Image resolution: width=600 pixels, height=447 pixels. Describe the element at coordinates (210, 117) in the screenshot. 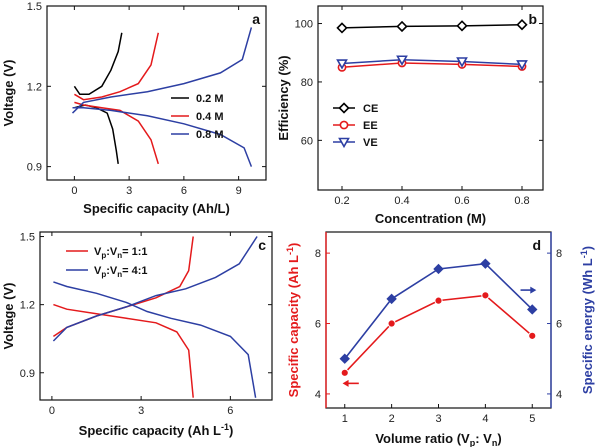

I see `legend-label: 0.4 M` at that location.